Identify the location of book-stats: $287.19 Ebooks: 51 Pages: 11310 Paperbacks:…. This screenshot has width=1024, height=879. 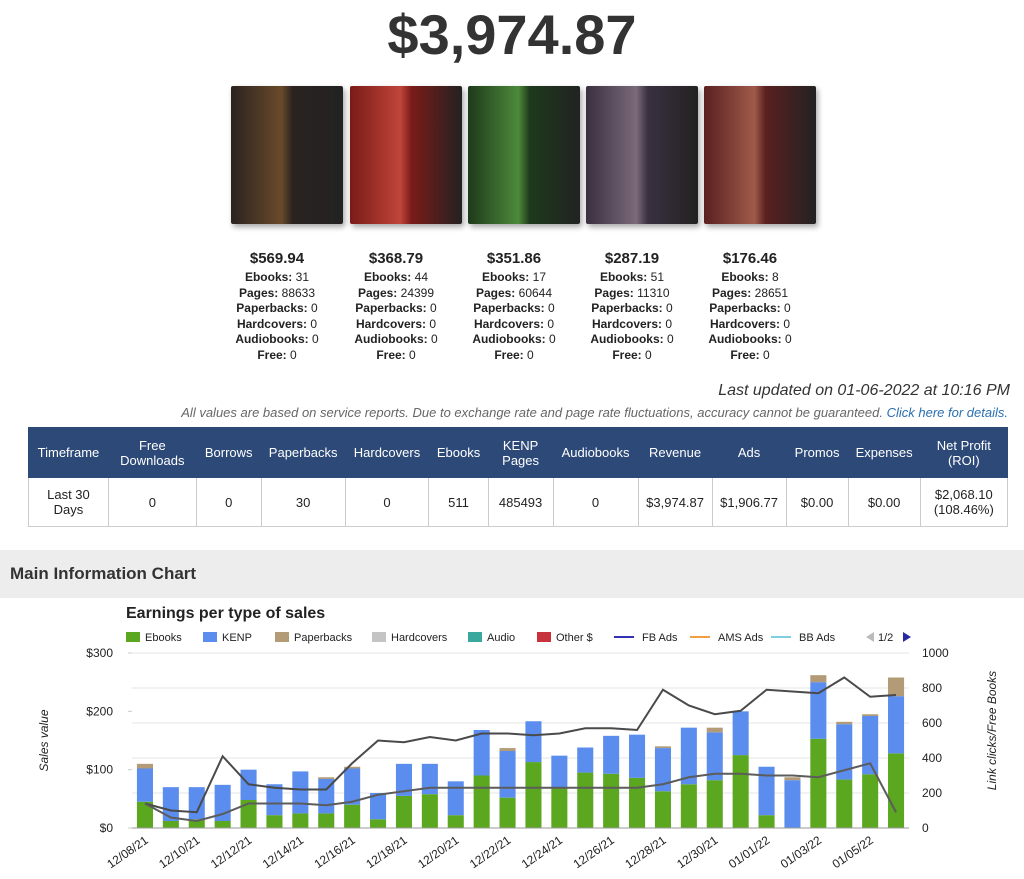
(632, 305).